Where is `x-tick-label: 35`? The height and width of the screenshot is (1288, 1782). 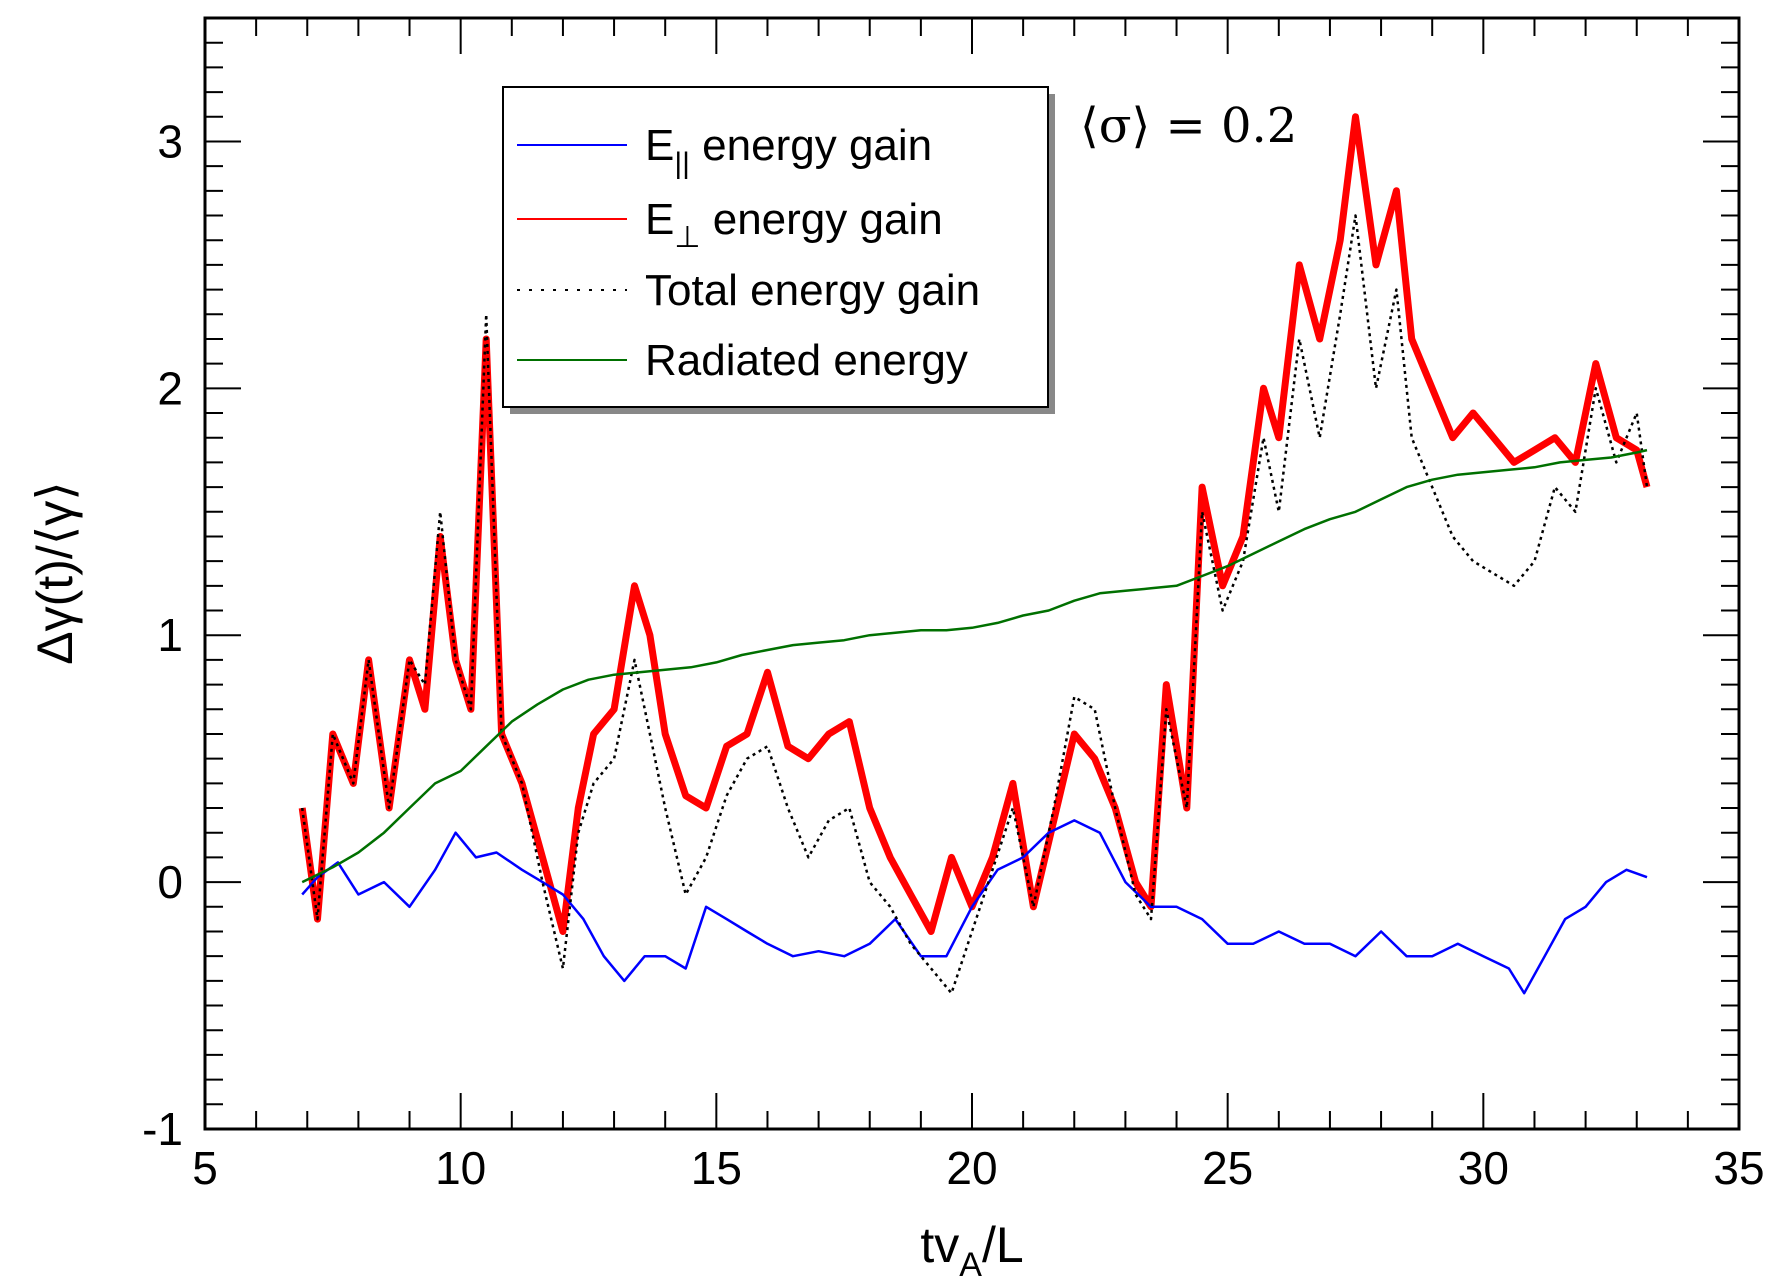 x-tick-label: 35 is located at coordinates (1738, 1168).